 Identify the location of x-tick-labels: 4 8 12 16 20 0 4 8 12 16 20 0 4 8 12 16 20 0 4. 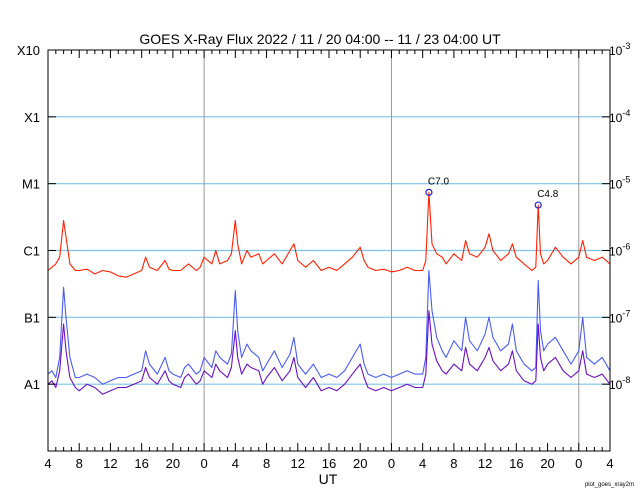
(328, 463).